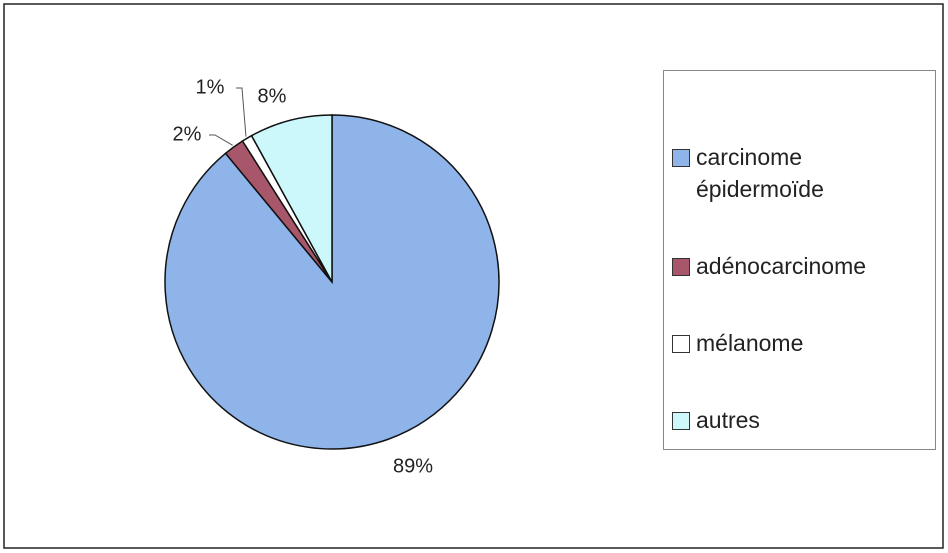 This screenshot has height=553, width=948. What do you see at coordinates (760, 173) in the screenshot?
I see `legend-label: carcinome épidermoïde` at bounding box center [760, 173].